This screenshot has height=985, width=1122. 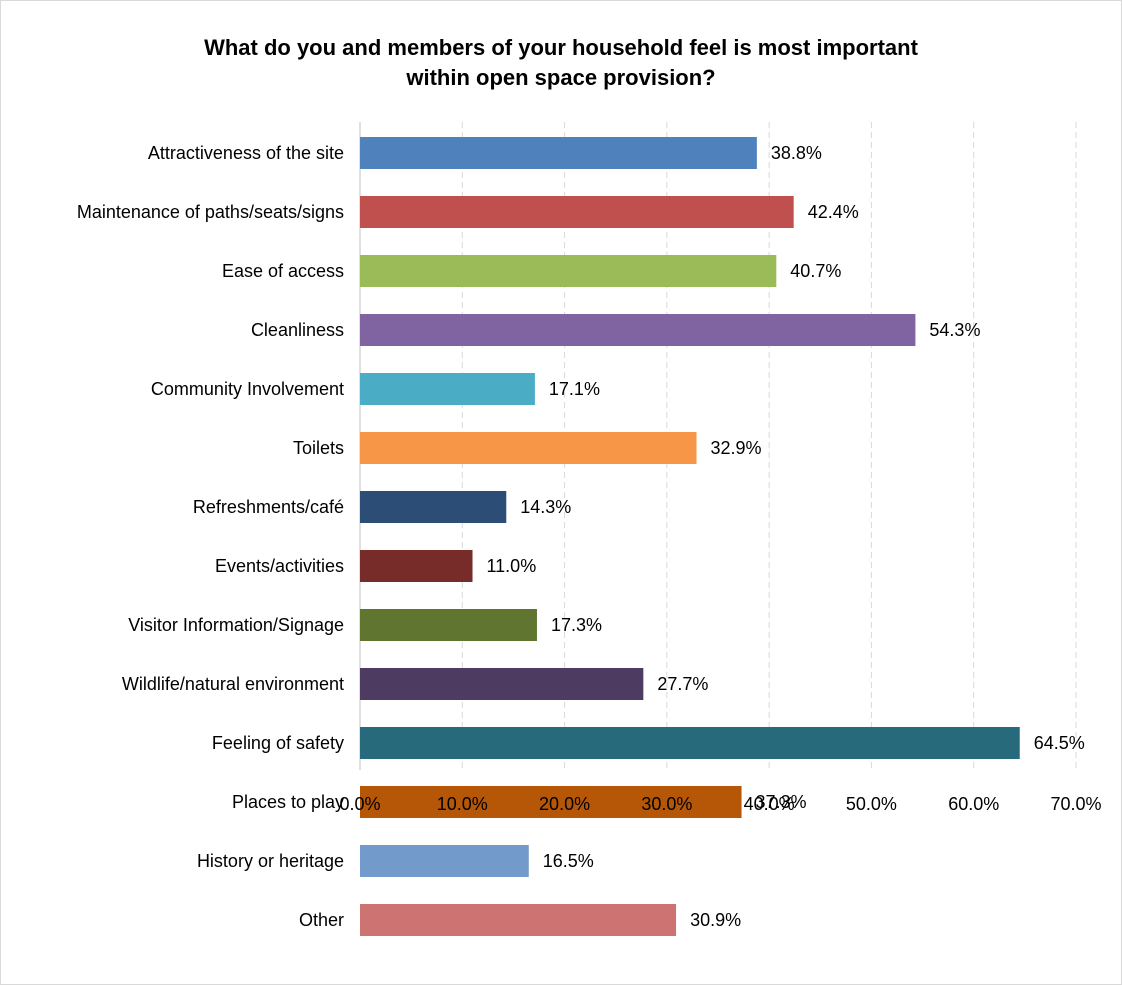 What do you see at coordinates (462, 804) in the screenshot?
I see `x-tick-label: 10.0%` at bounding box center [462, 804].